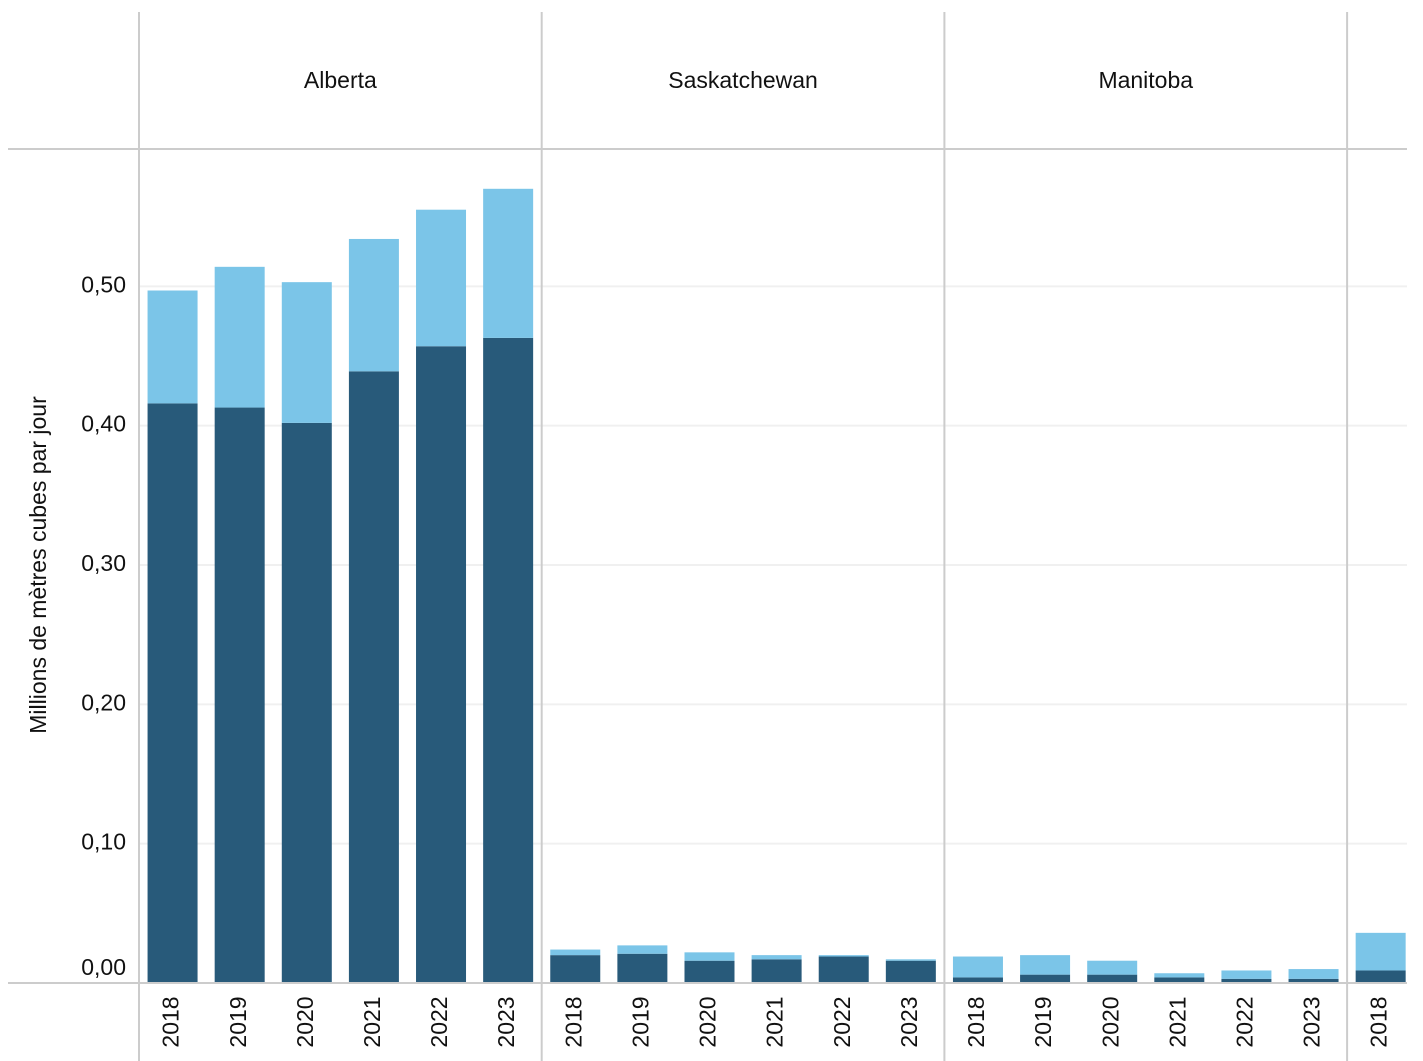 The height and width of the screenshot is (1061, 1423). What do you see at coordinates (1145, 80) in the screenshot?
I see `panel-title: Manitoba` at bounding box center [1145, 80].